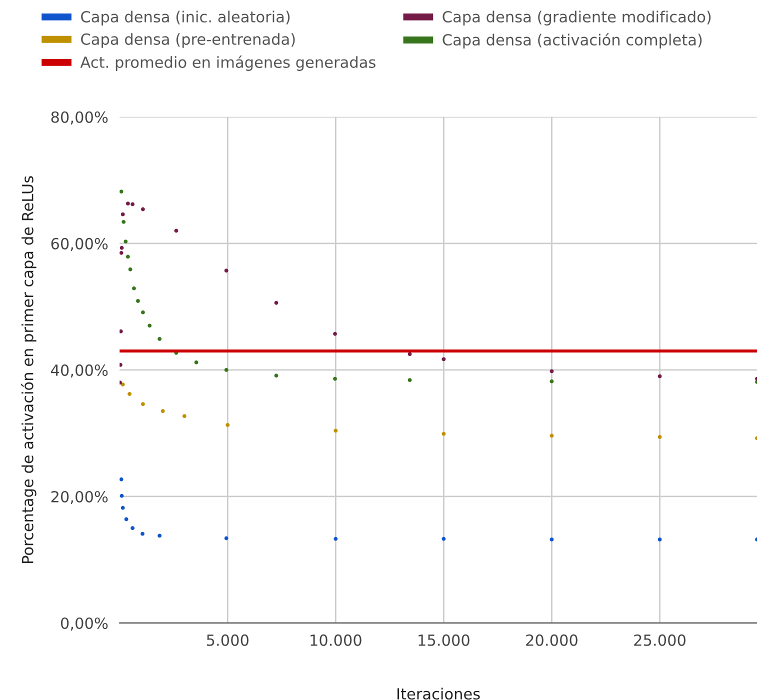  What do you see at coordinates (227, 640) in the screenshot?
I see `x-tick-label: 5.000` at bounding box center [227, 640].